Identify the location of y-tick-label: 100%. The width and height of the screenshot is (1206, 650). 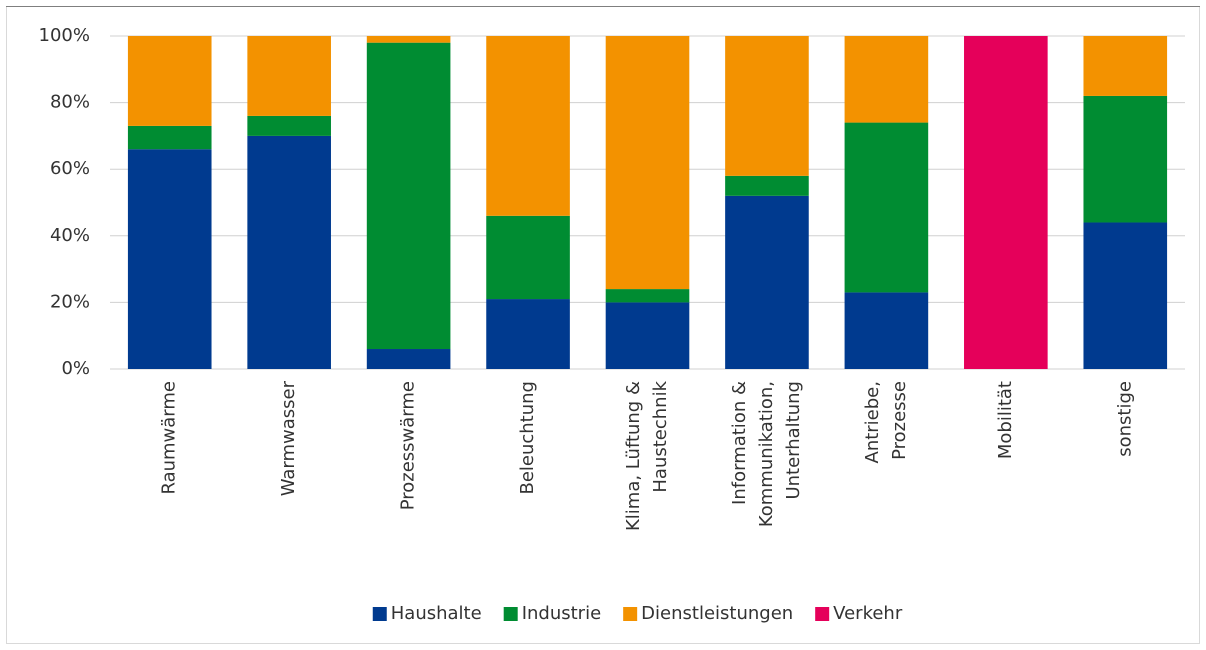
(64, 35).